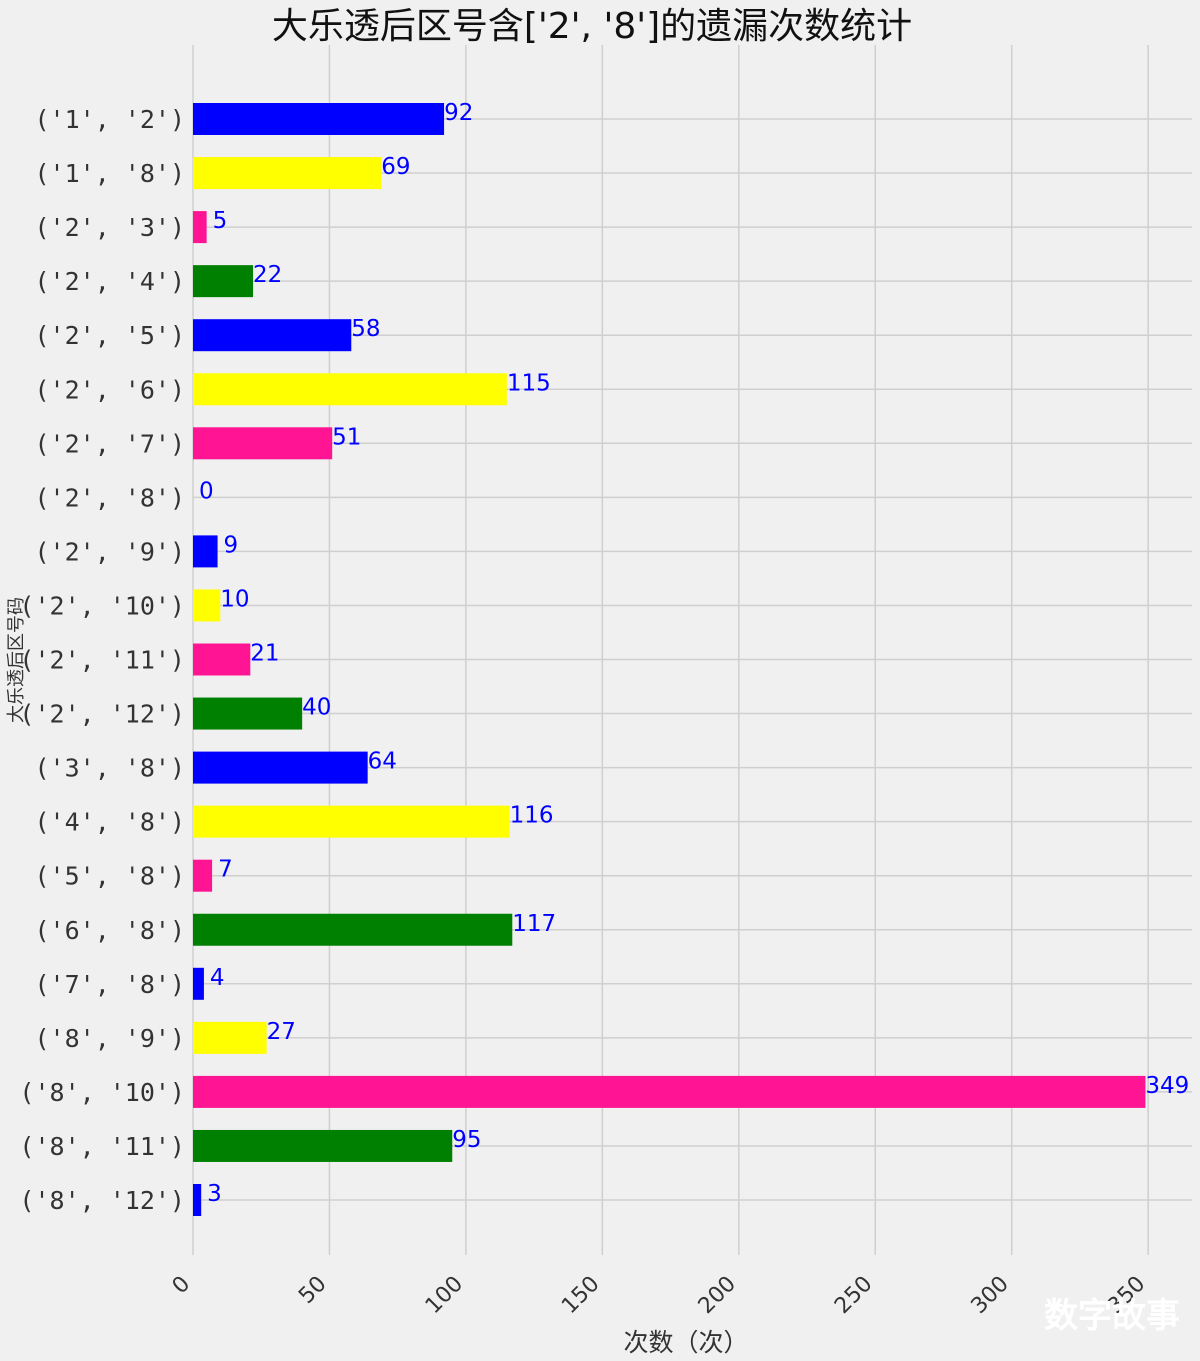 This screenshot has width=1200, height=1361. What do you see at coordinates (534, 924) in the screenshot?
I see `data-label: 117` at bounding box center [534, 924].